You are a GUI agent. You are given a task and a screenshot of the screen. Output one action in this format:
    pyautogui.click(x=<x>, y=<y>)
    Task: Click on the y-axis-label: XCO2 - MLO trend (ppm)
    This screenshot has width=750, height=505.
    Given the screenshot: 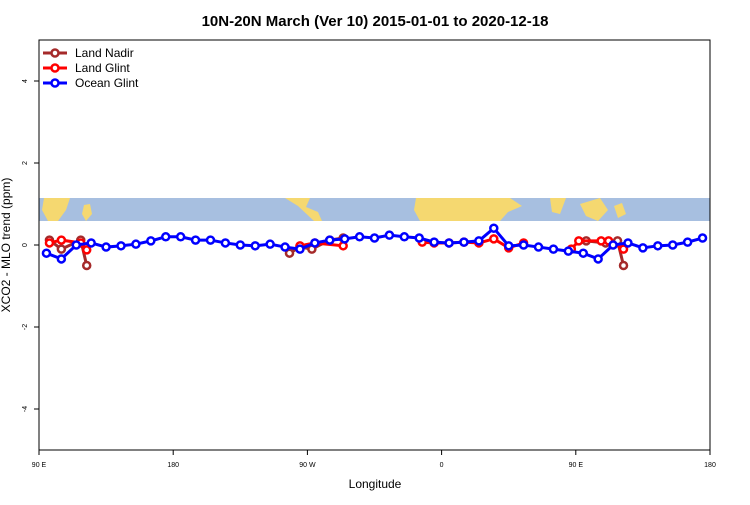 What is the action you would take?
    pyautogui.click(x=6, y=245)
    